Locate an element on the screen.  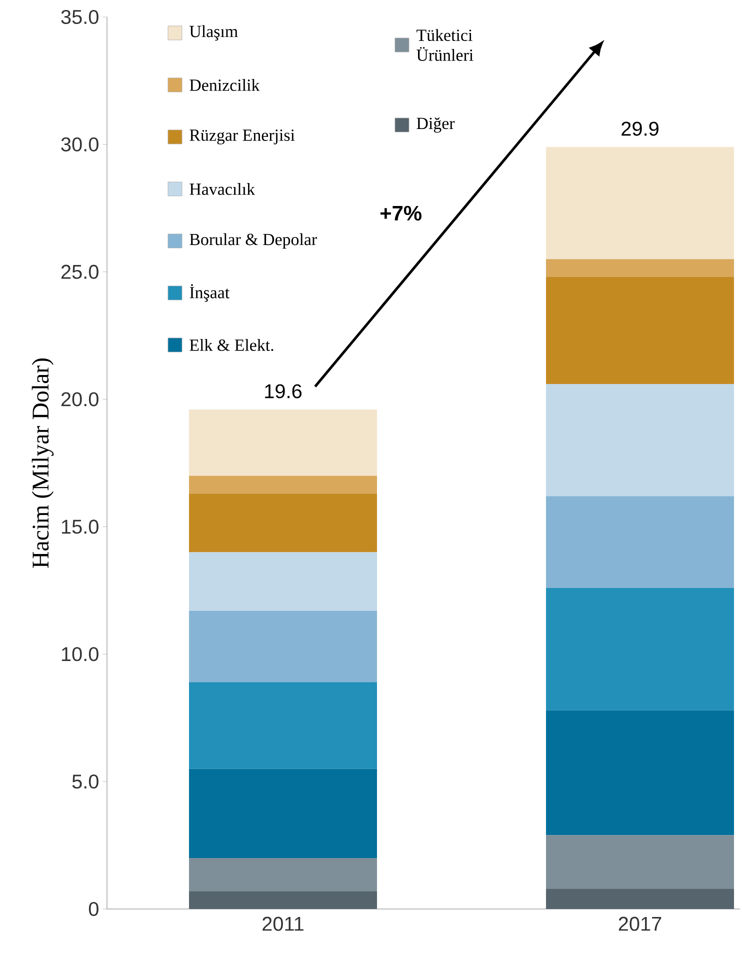
legend-label: Rüzgar Enerjisi is located at coordinates (242, 137).